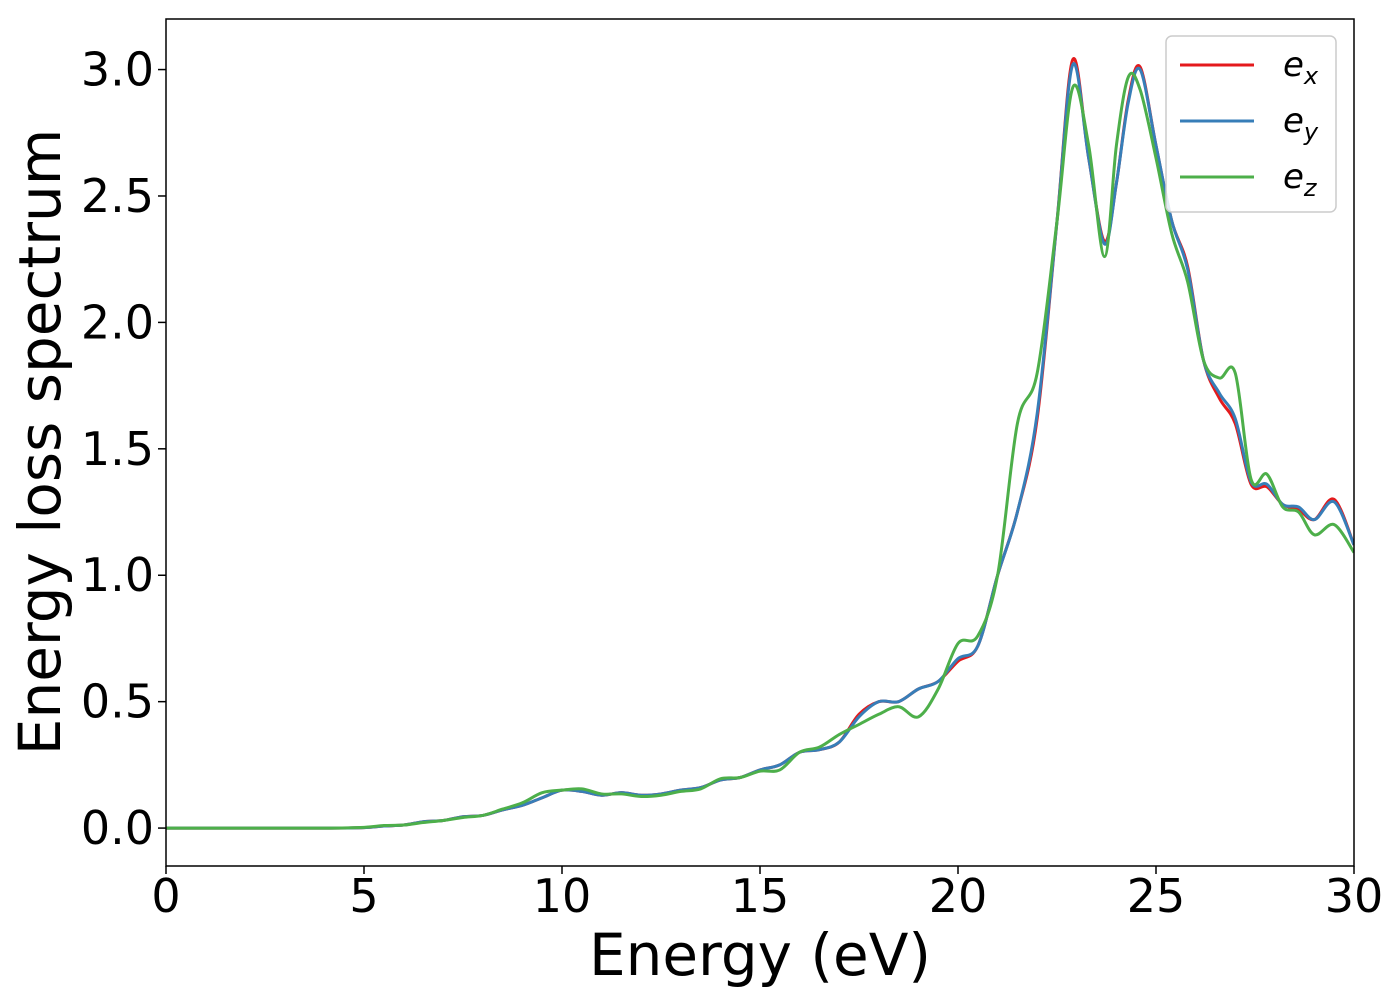  I want to click on x-tick-label: 15, so click(760, 896).